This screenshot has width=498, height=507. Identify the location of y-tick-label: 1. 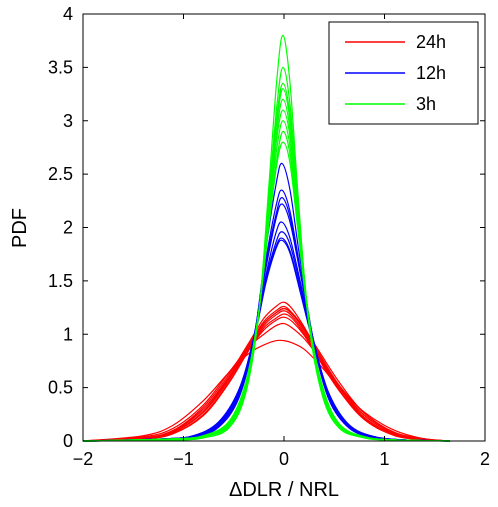
(68, 334).